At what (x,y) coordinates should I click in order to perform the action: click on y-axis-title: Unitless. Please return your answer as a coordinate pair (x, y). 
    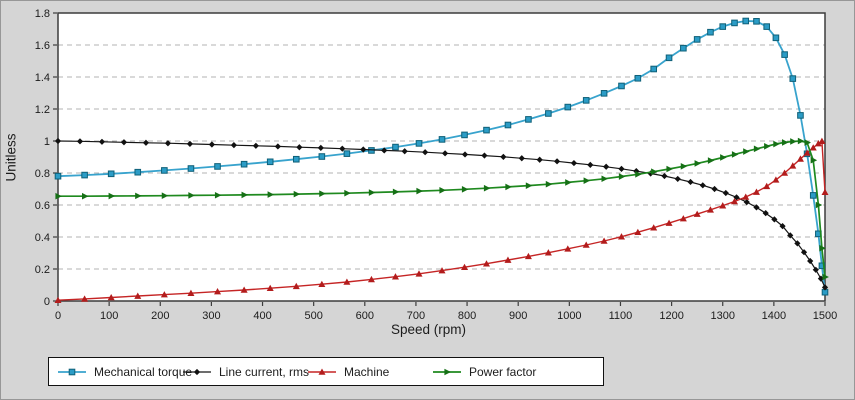
    Looking at the image, I should click on (11, 157).